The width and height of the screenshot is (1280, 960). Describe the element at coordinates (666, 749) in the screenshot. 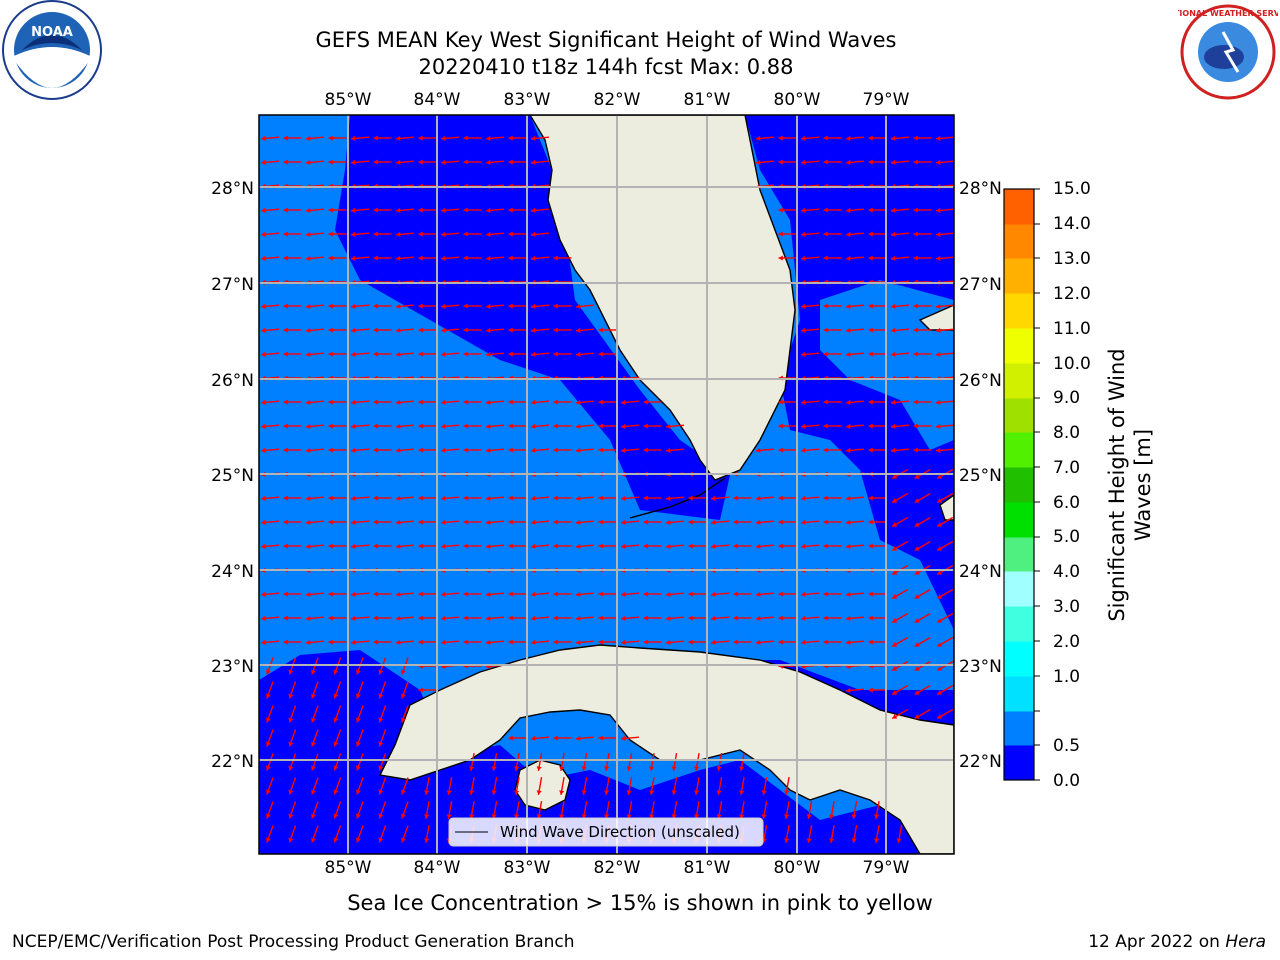

I see `cuba-land` at that location.